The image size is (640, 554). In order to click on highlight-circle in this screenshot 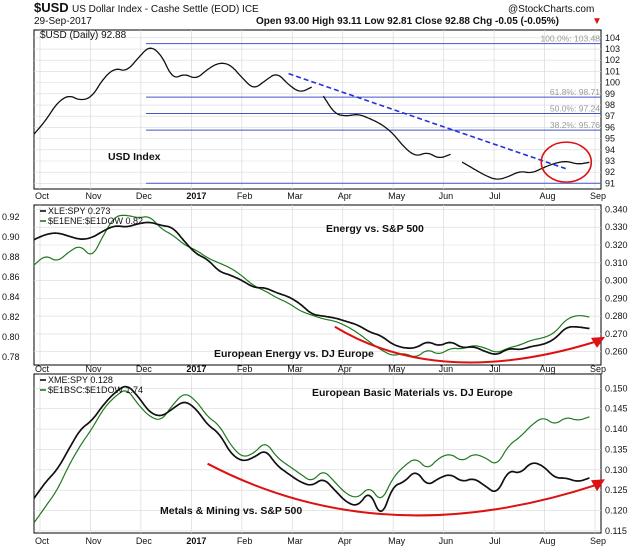, I will do `click(566, 162)`.